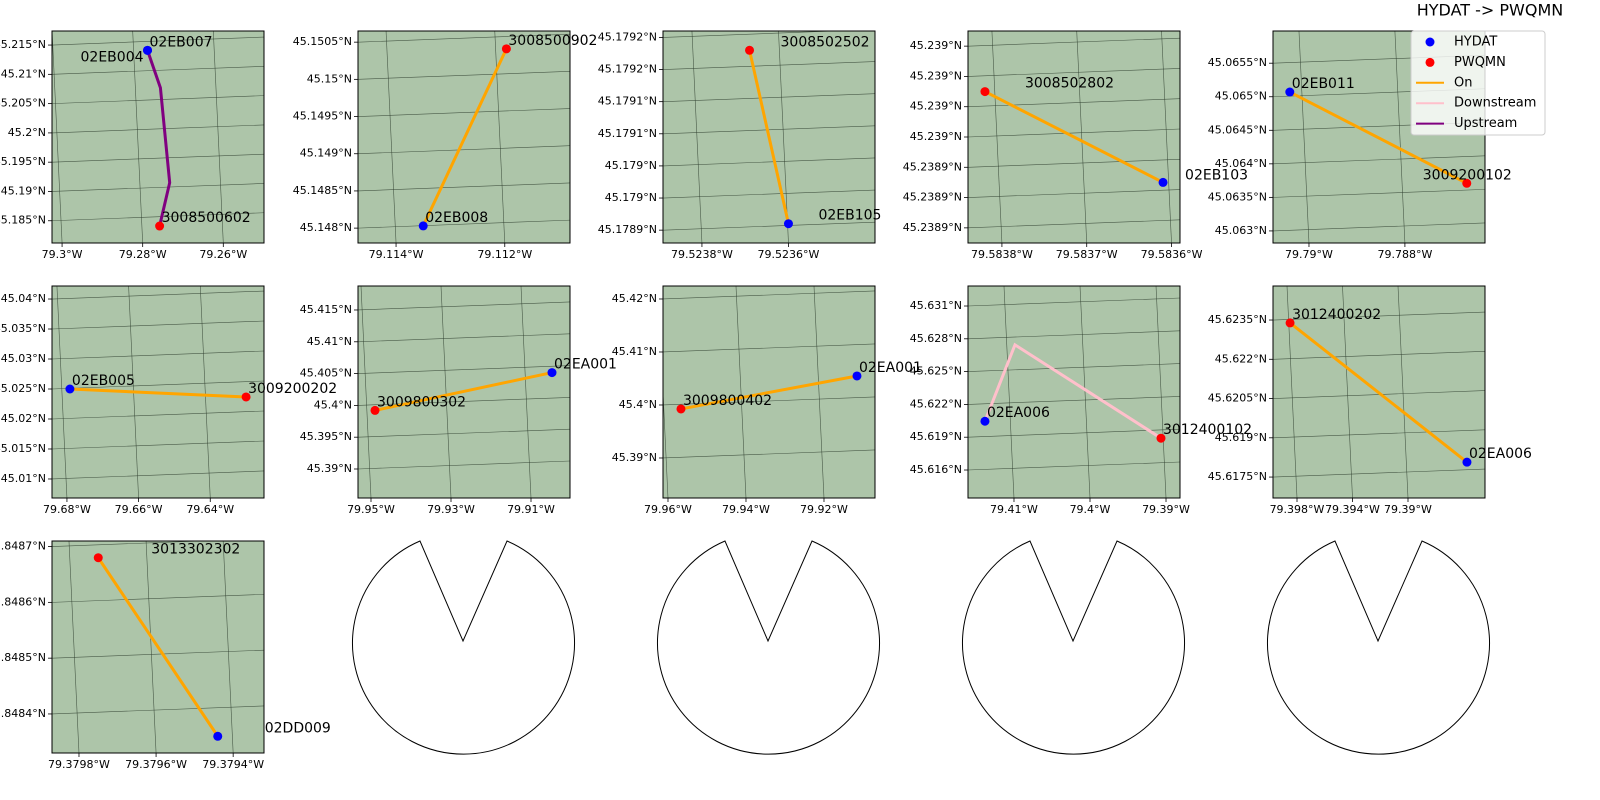  I want to click on y-tick-label: 45.619°N, so click(1241, 437).